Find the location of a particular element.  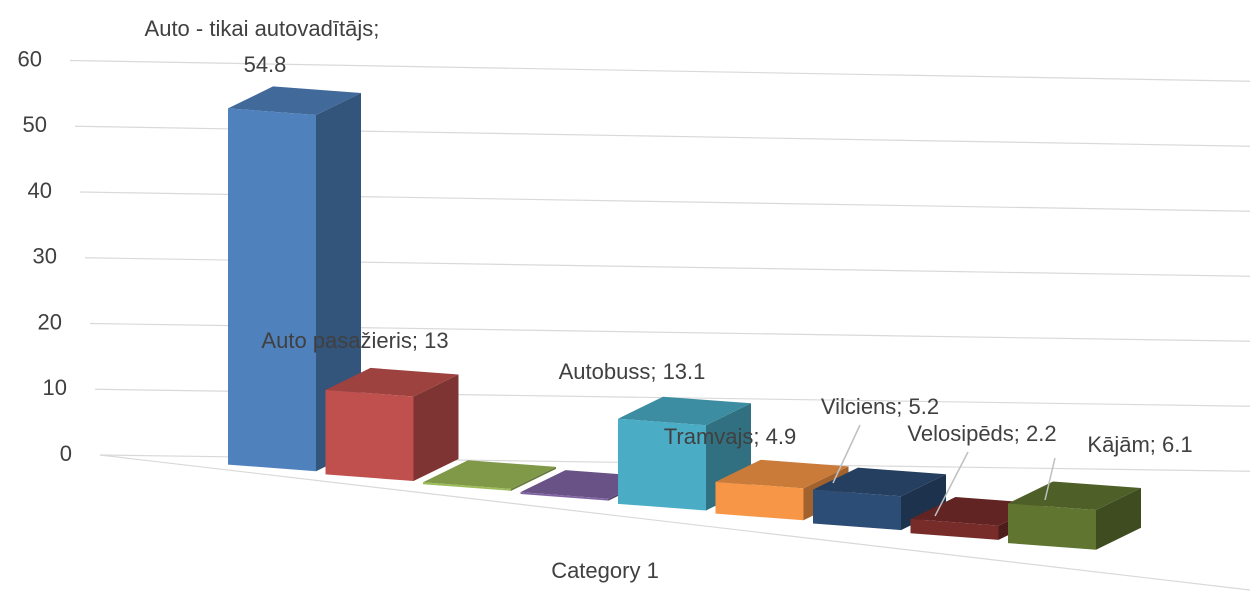

data-label: Tramvajs; 4.9 is located at coordinates (730, 436).